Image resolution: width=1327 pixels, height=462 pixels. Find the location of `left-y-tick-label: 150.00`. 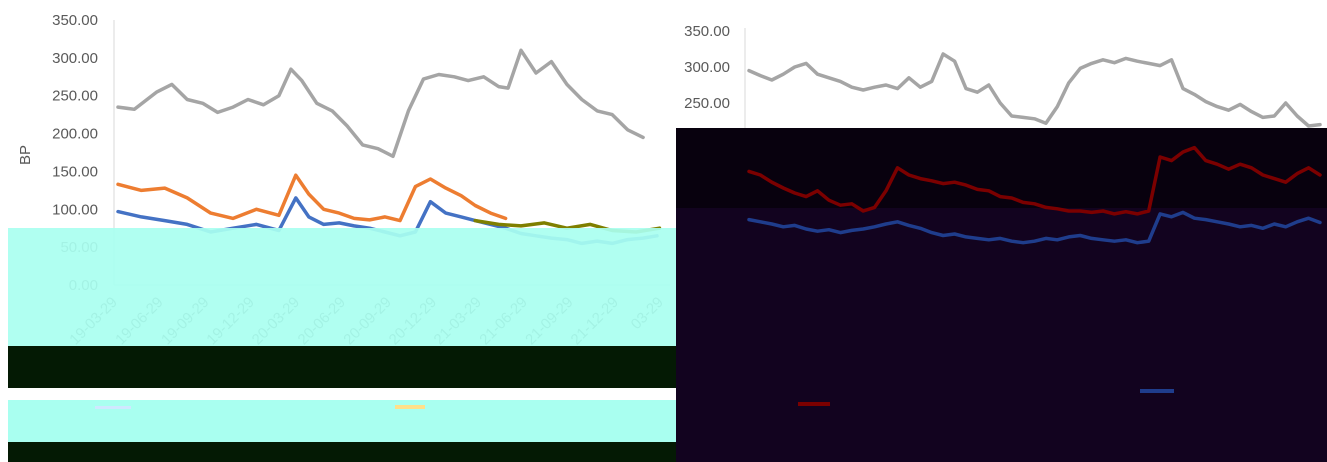

left-y-tick-label: 150.00 is located at coordinates (75, 171).